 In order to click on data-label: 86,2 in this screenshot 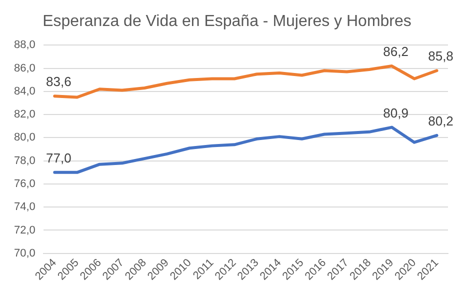, I will do `click(395, 52)`.